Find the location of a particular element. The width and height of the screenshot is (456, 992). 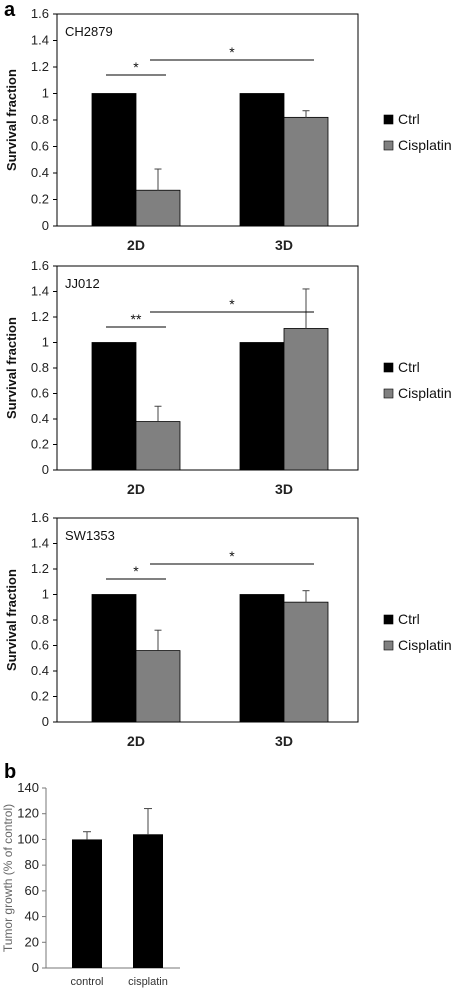

y-axis-label: Tumor growth (% of control) is located at coordinates (8, 878).